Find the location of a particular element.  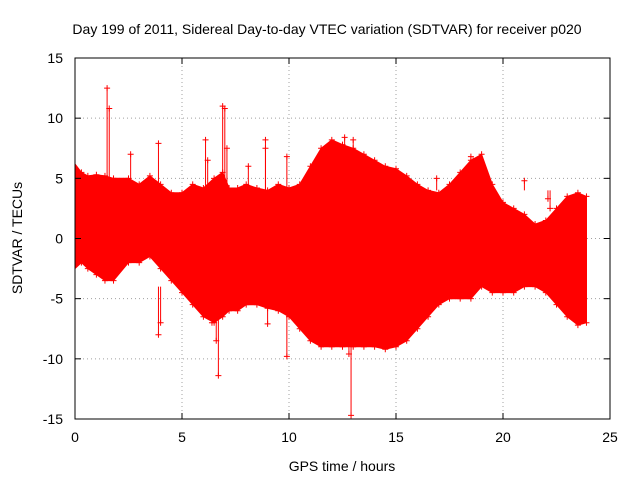

x-tick-label: 0 is located at coordinates (75, 437).